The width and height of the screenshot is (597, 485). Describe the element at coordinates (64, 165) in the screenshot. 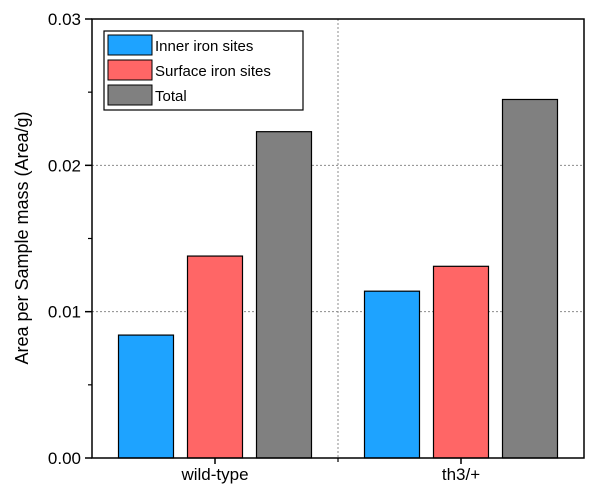

I see `y-tick-label: 0.02` at that location.